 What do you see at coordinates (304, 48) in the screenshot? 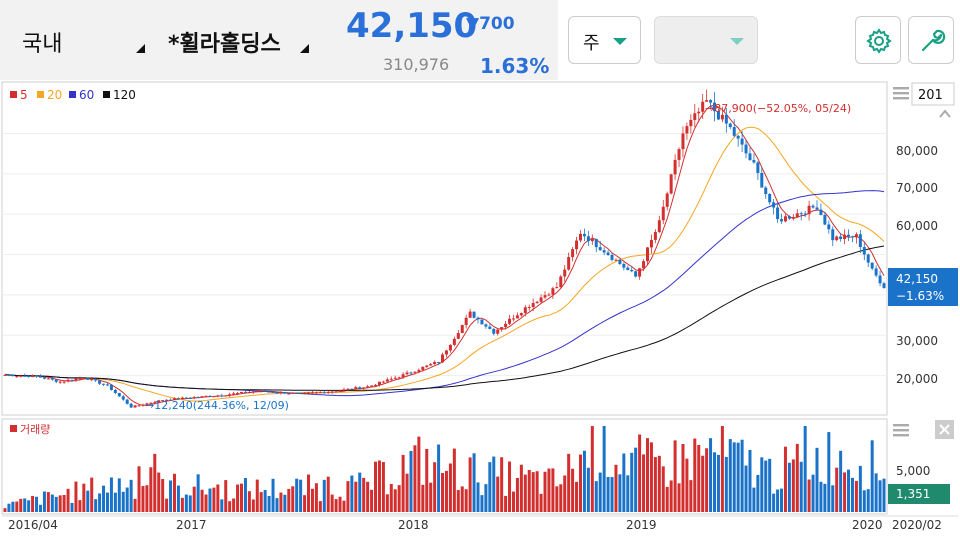
I see `stock-dropdown-corner-icon` at bounding box center [304, 48].